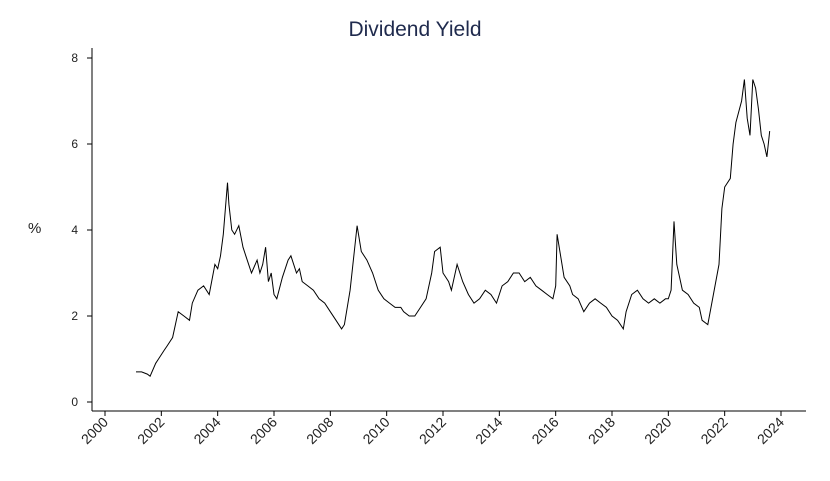  Describe the element at coordinates (657, 430) in the screenshot. I see `x-tick-label: 2020` at that location.